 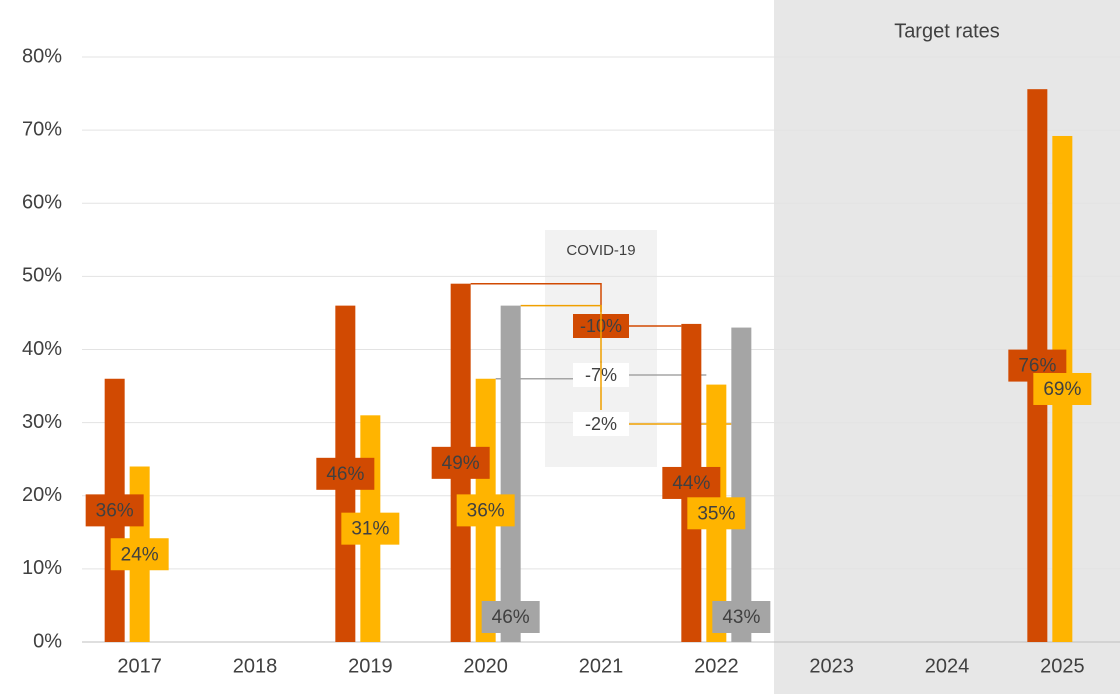 I want to click on x-tick-label: 2025, so click(x=1062, y=666).